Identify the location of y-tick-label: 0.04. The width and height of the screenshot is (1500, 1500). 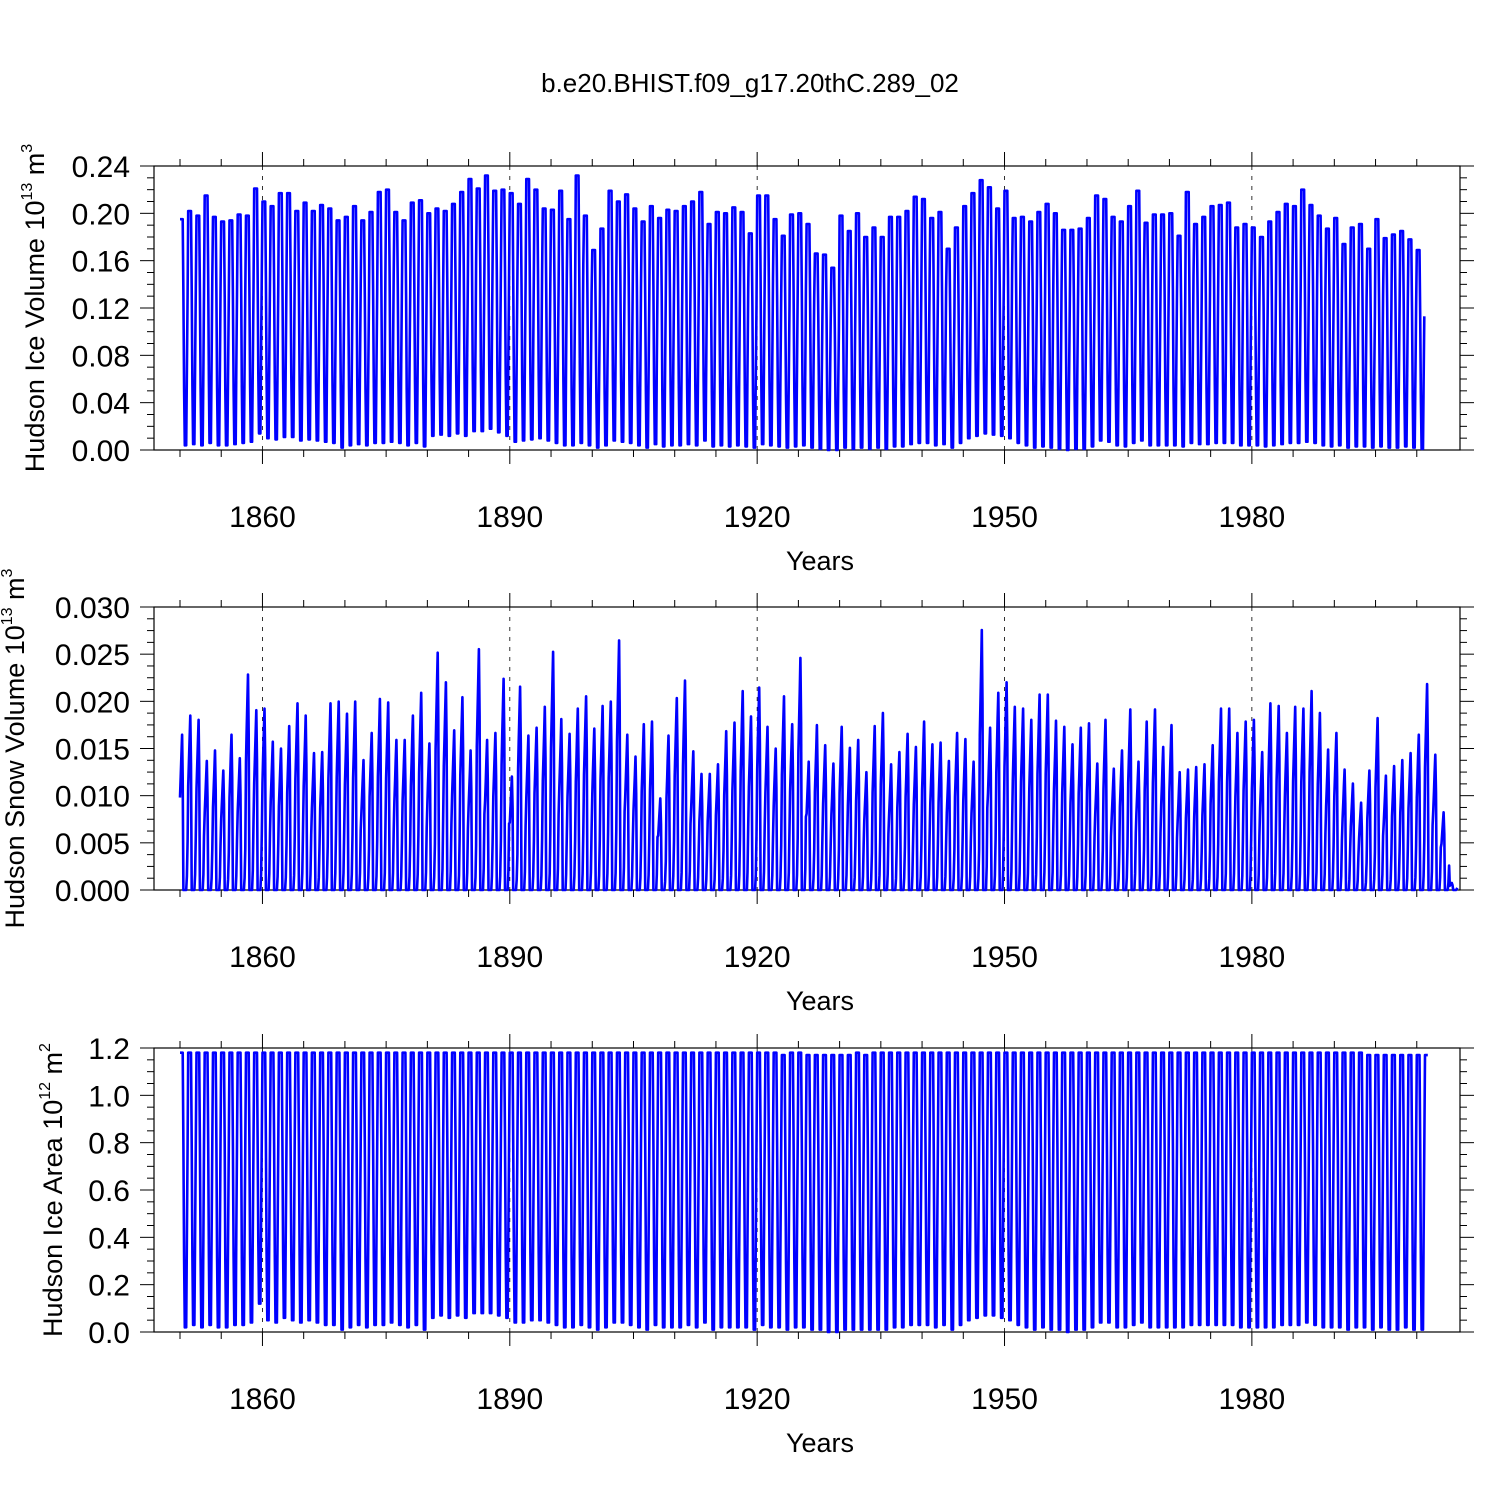
(101, 404).